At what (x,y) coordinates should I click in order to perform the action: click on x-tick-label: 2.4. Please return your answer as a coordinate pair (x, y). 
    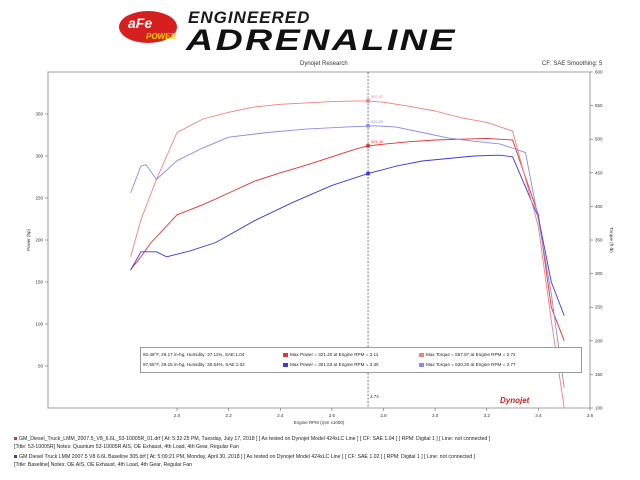
    Looking at the image, I should click on (280, 415).